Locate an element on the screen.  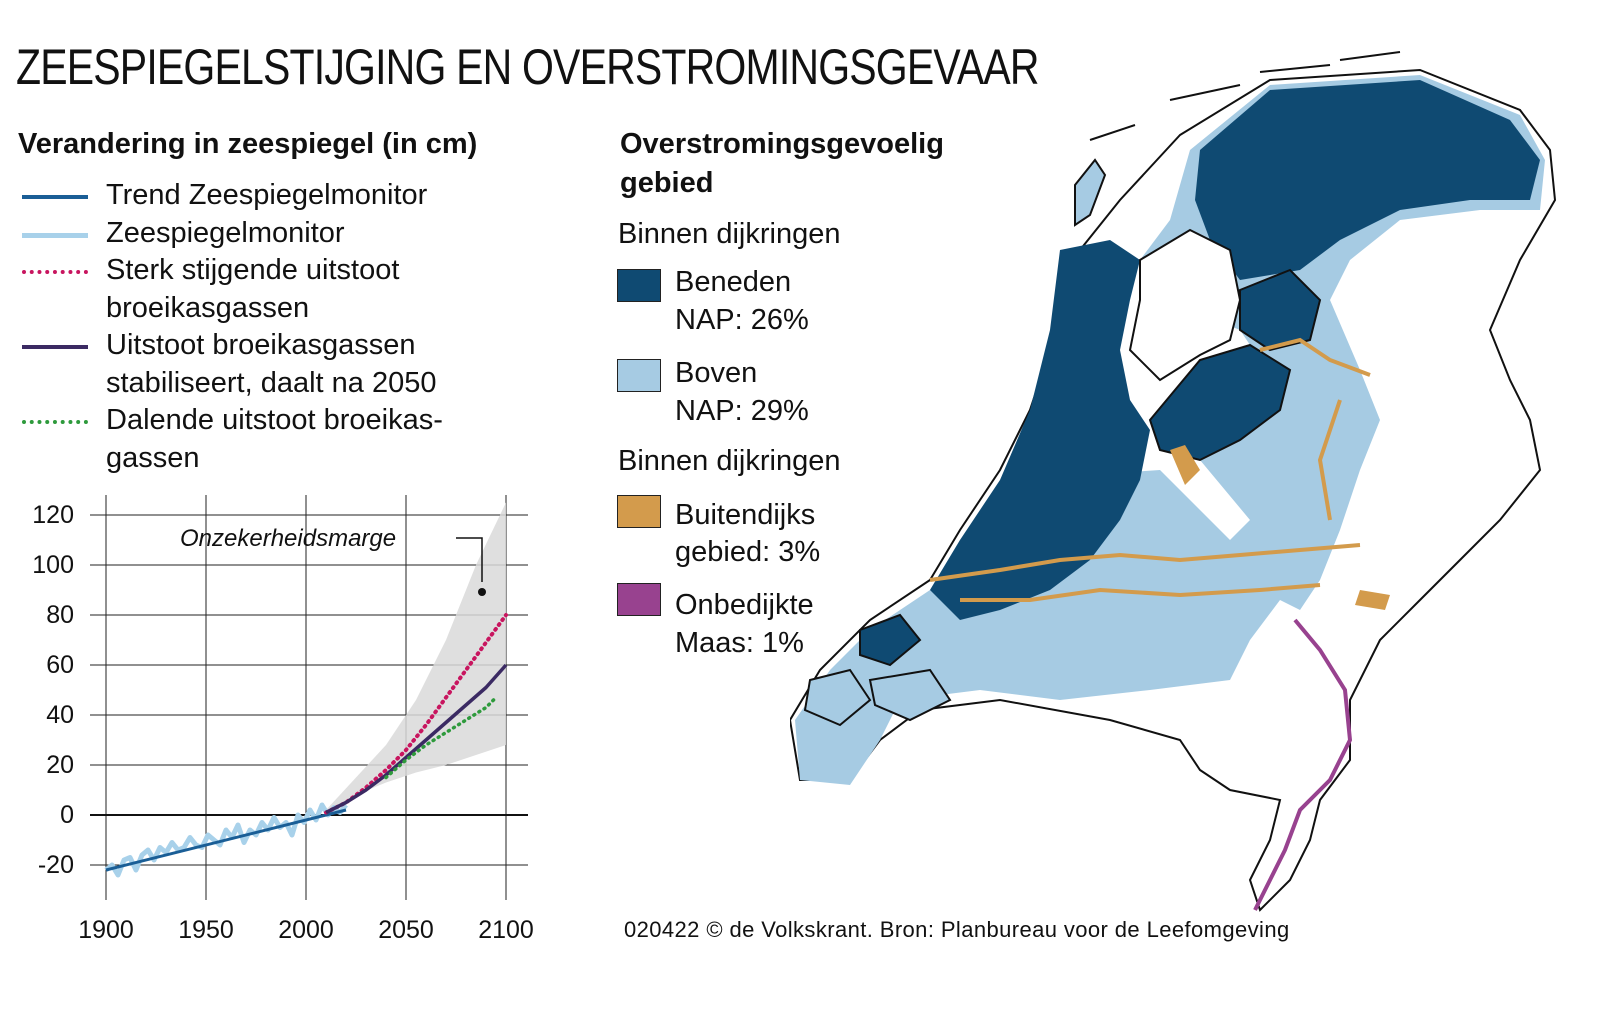
legend-item-high: Sterk stijgende uitstoot broeikasgassen is located at coordinates (274, 289).